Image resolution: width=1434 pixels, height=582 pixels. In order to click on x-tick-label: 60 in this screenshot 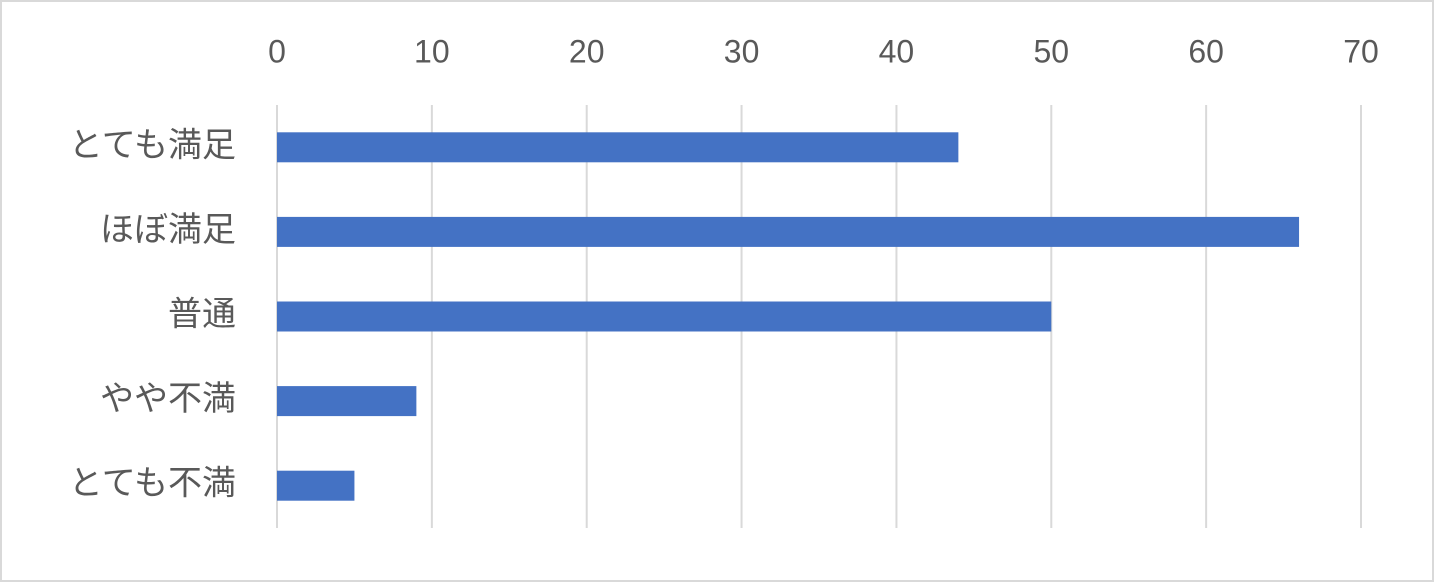, I will do `click(1206, 51)`.